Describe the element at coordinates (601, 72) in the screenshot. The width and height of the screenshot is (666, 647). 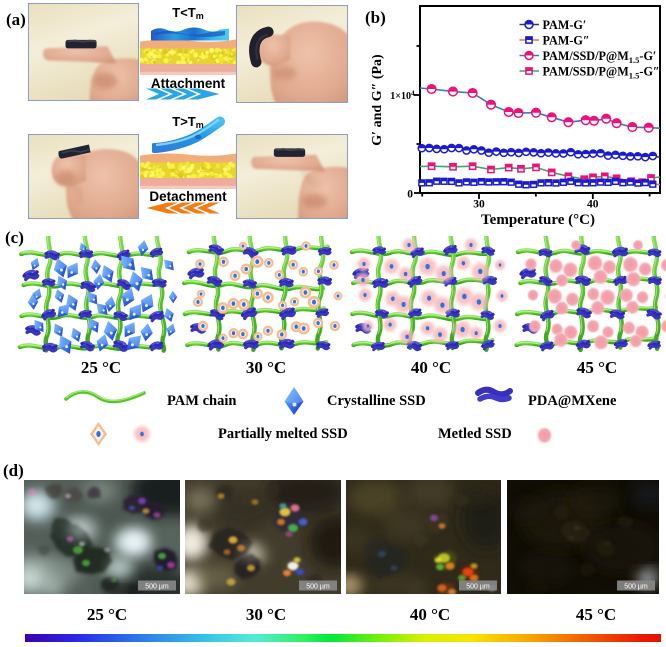
I see `svg-text: PAM/SSD/P@M1.5-G″` at that location.